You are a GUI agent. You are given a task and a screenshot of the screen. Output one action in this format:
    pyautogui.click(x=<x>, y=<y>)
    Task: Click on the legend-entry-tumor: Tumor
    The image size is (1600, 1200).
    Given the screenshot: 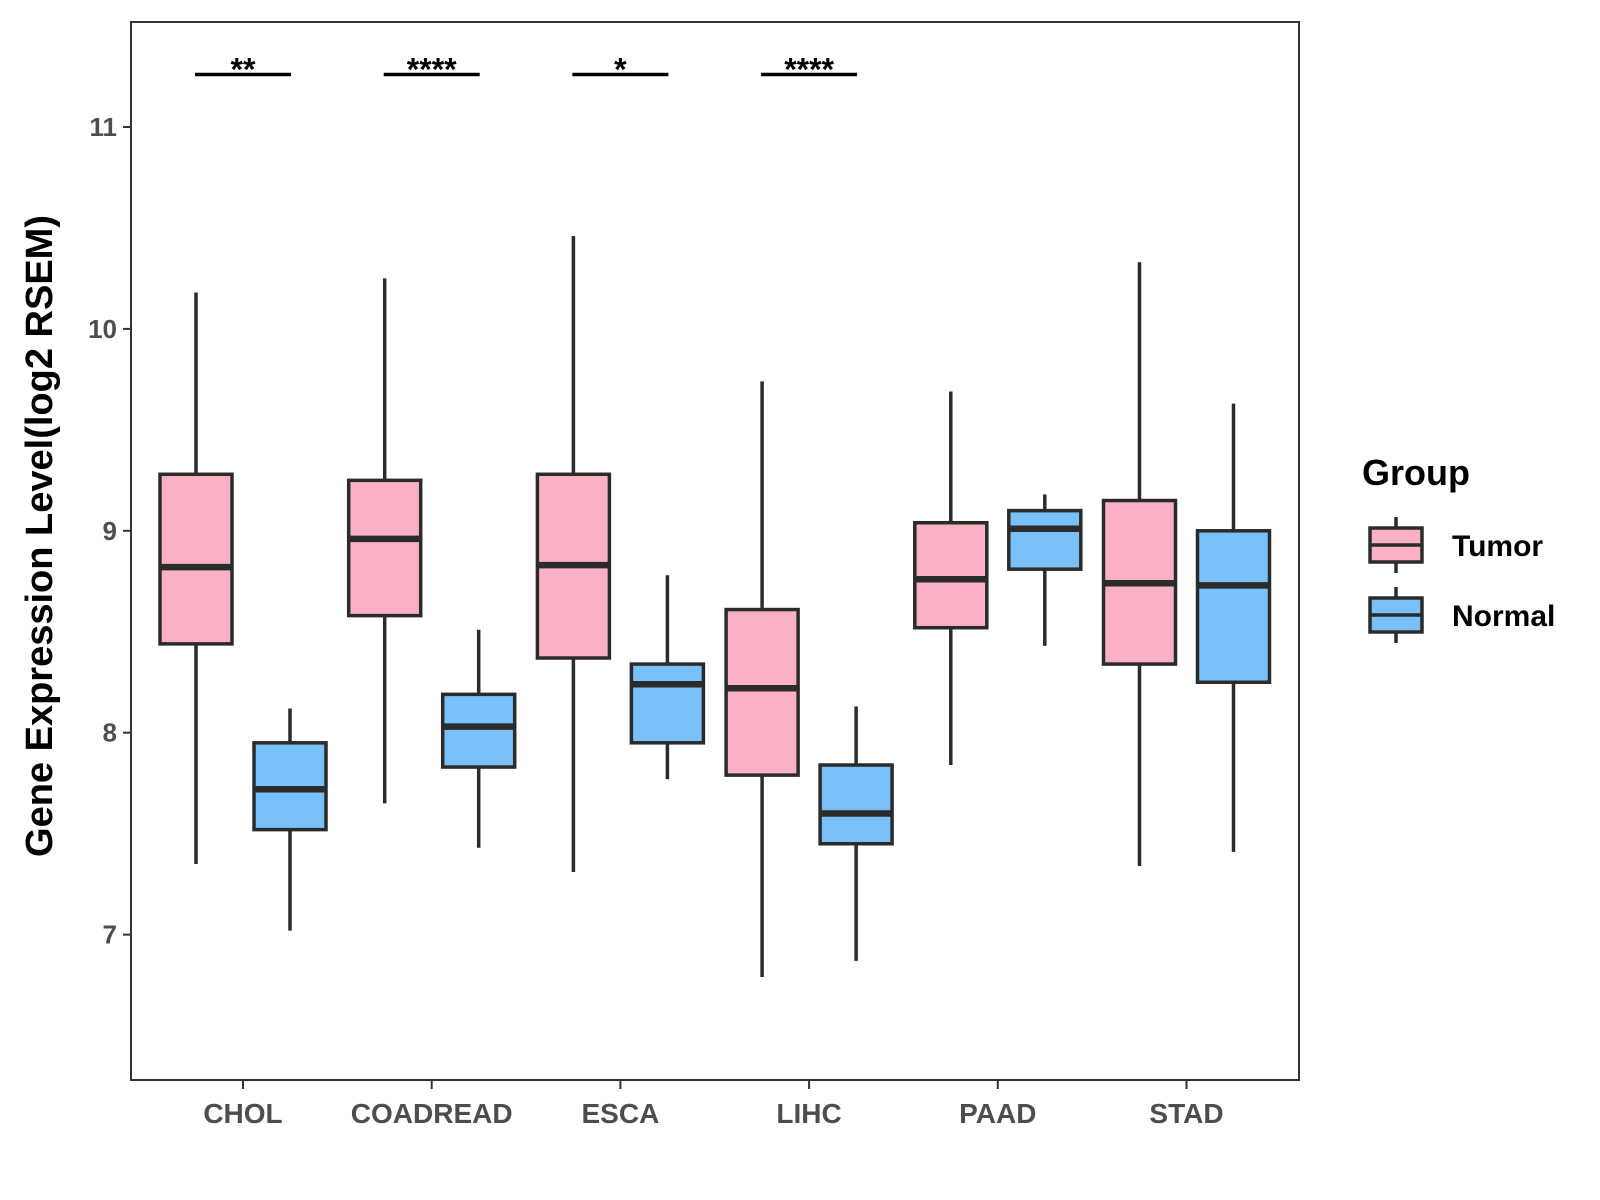 What is the action you would take?
    pyautogui.click(x=1455, y=545)
    